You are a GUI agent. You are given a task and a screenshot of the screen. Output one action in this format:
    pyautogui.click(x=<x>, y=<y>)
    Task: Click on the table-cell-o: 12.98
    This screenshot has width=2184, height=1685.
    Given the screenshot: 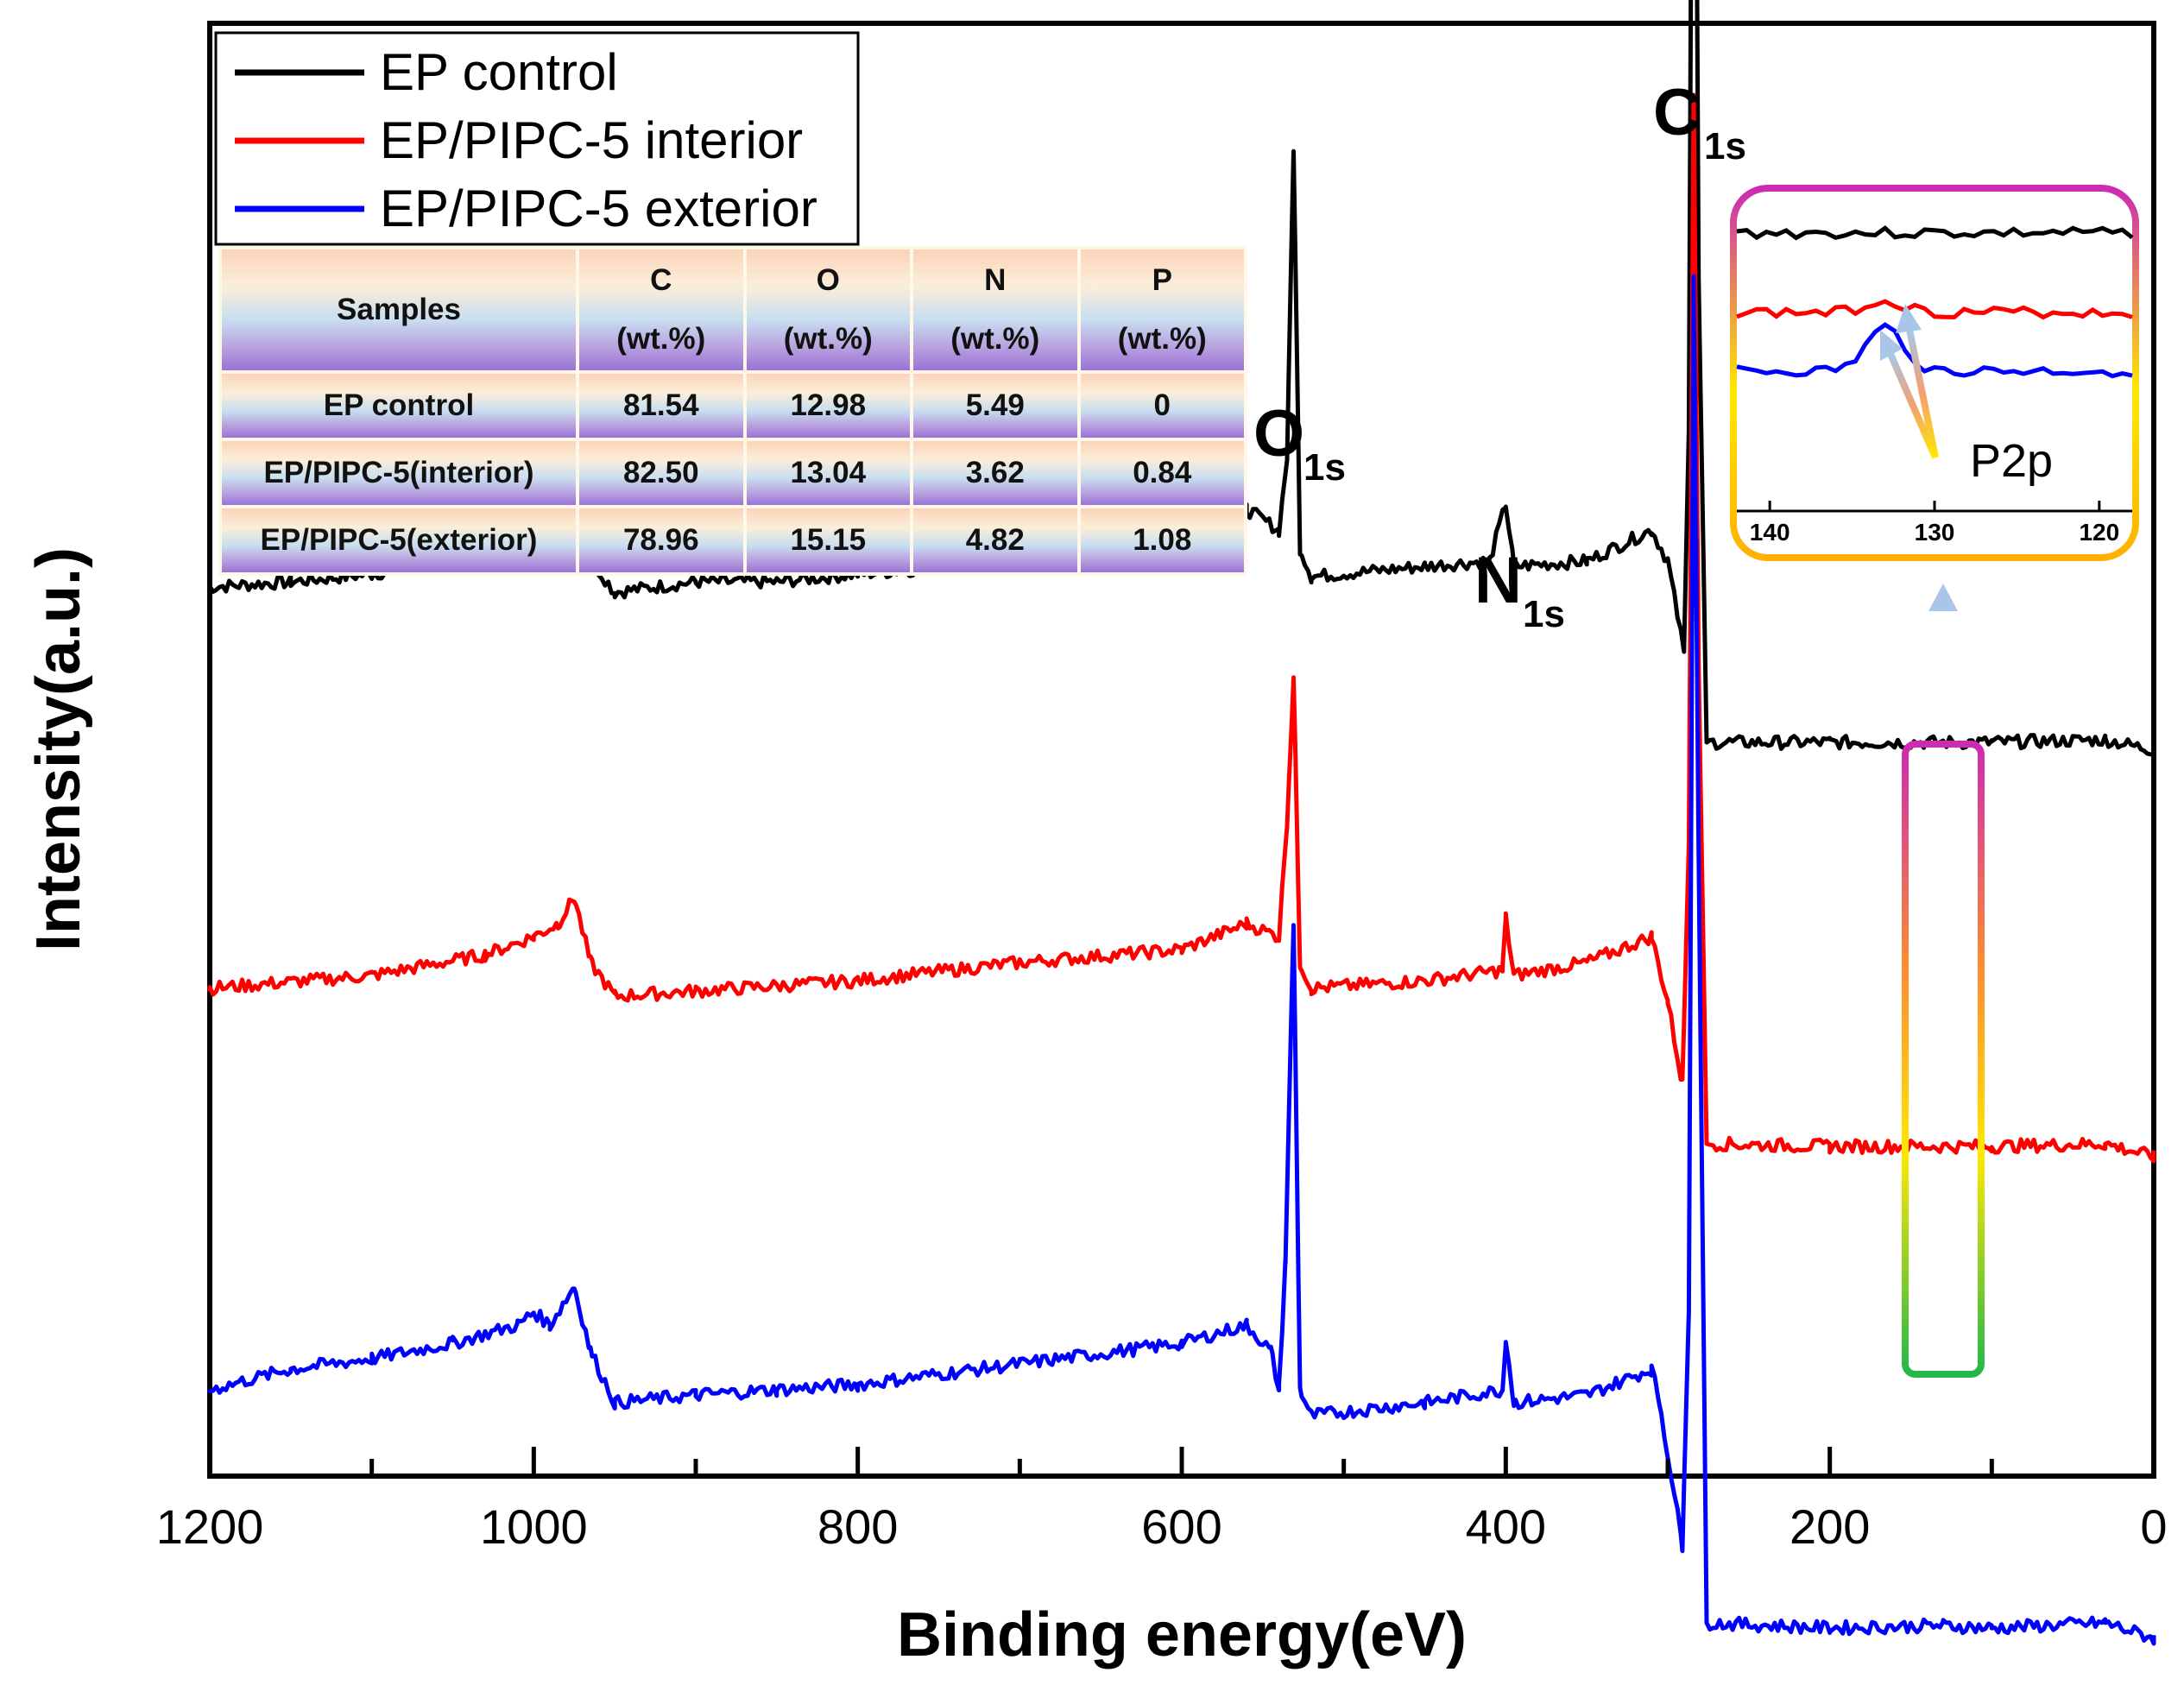 What is the action you would take?
    pyautogui.click(x=828, y=406)
    